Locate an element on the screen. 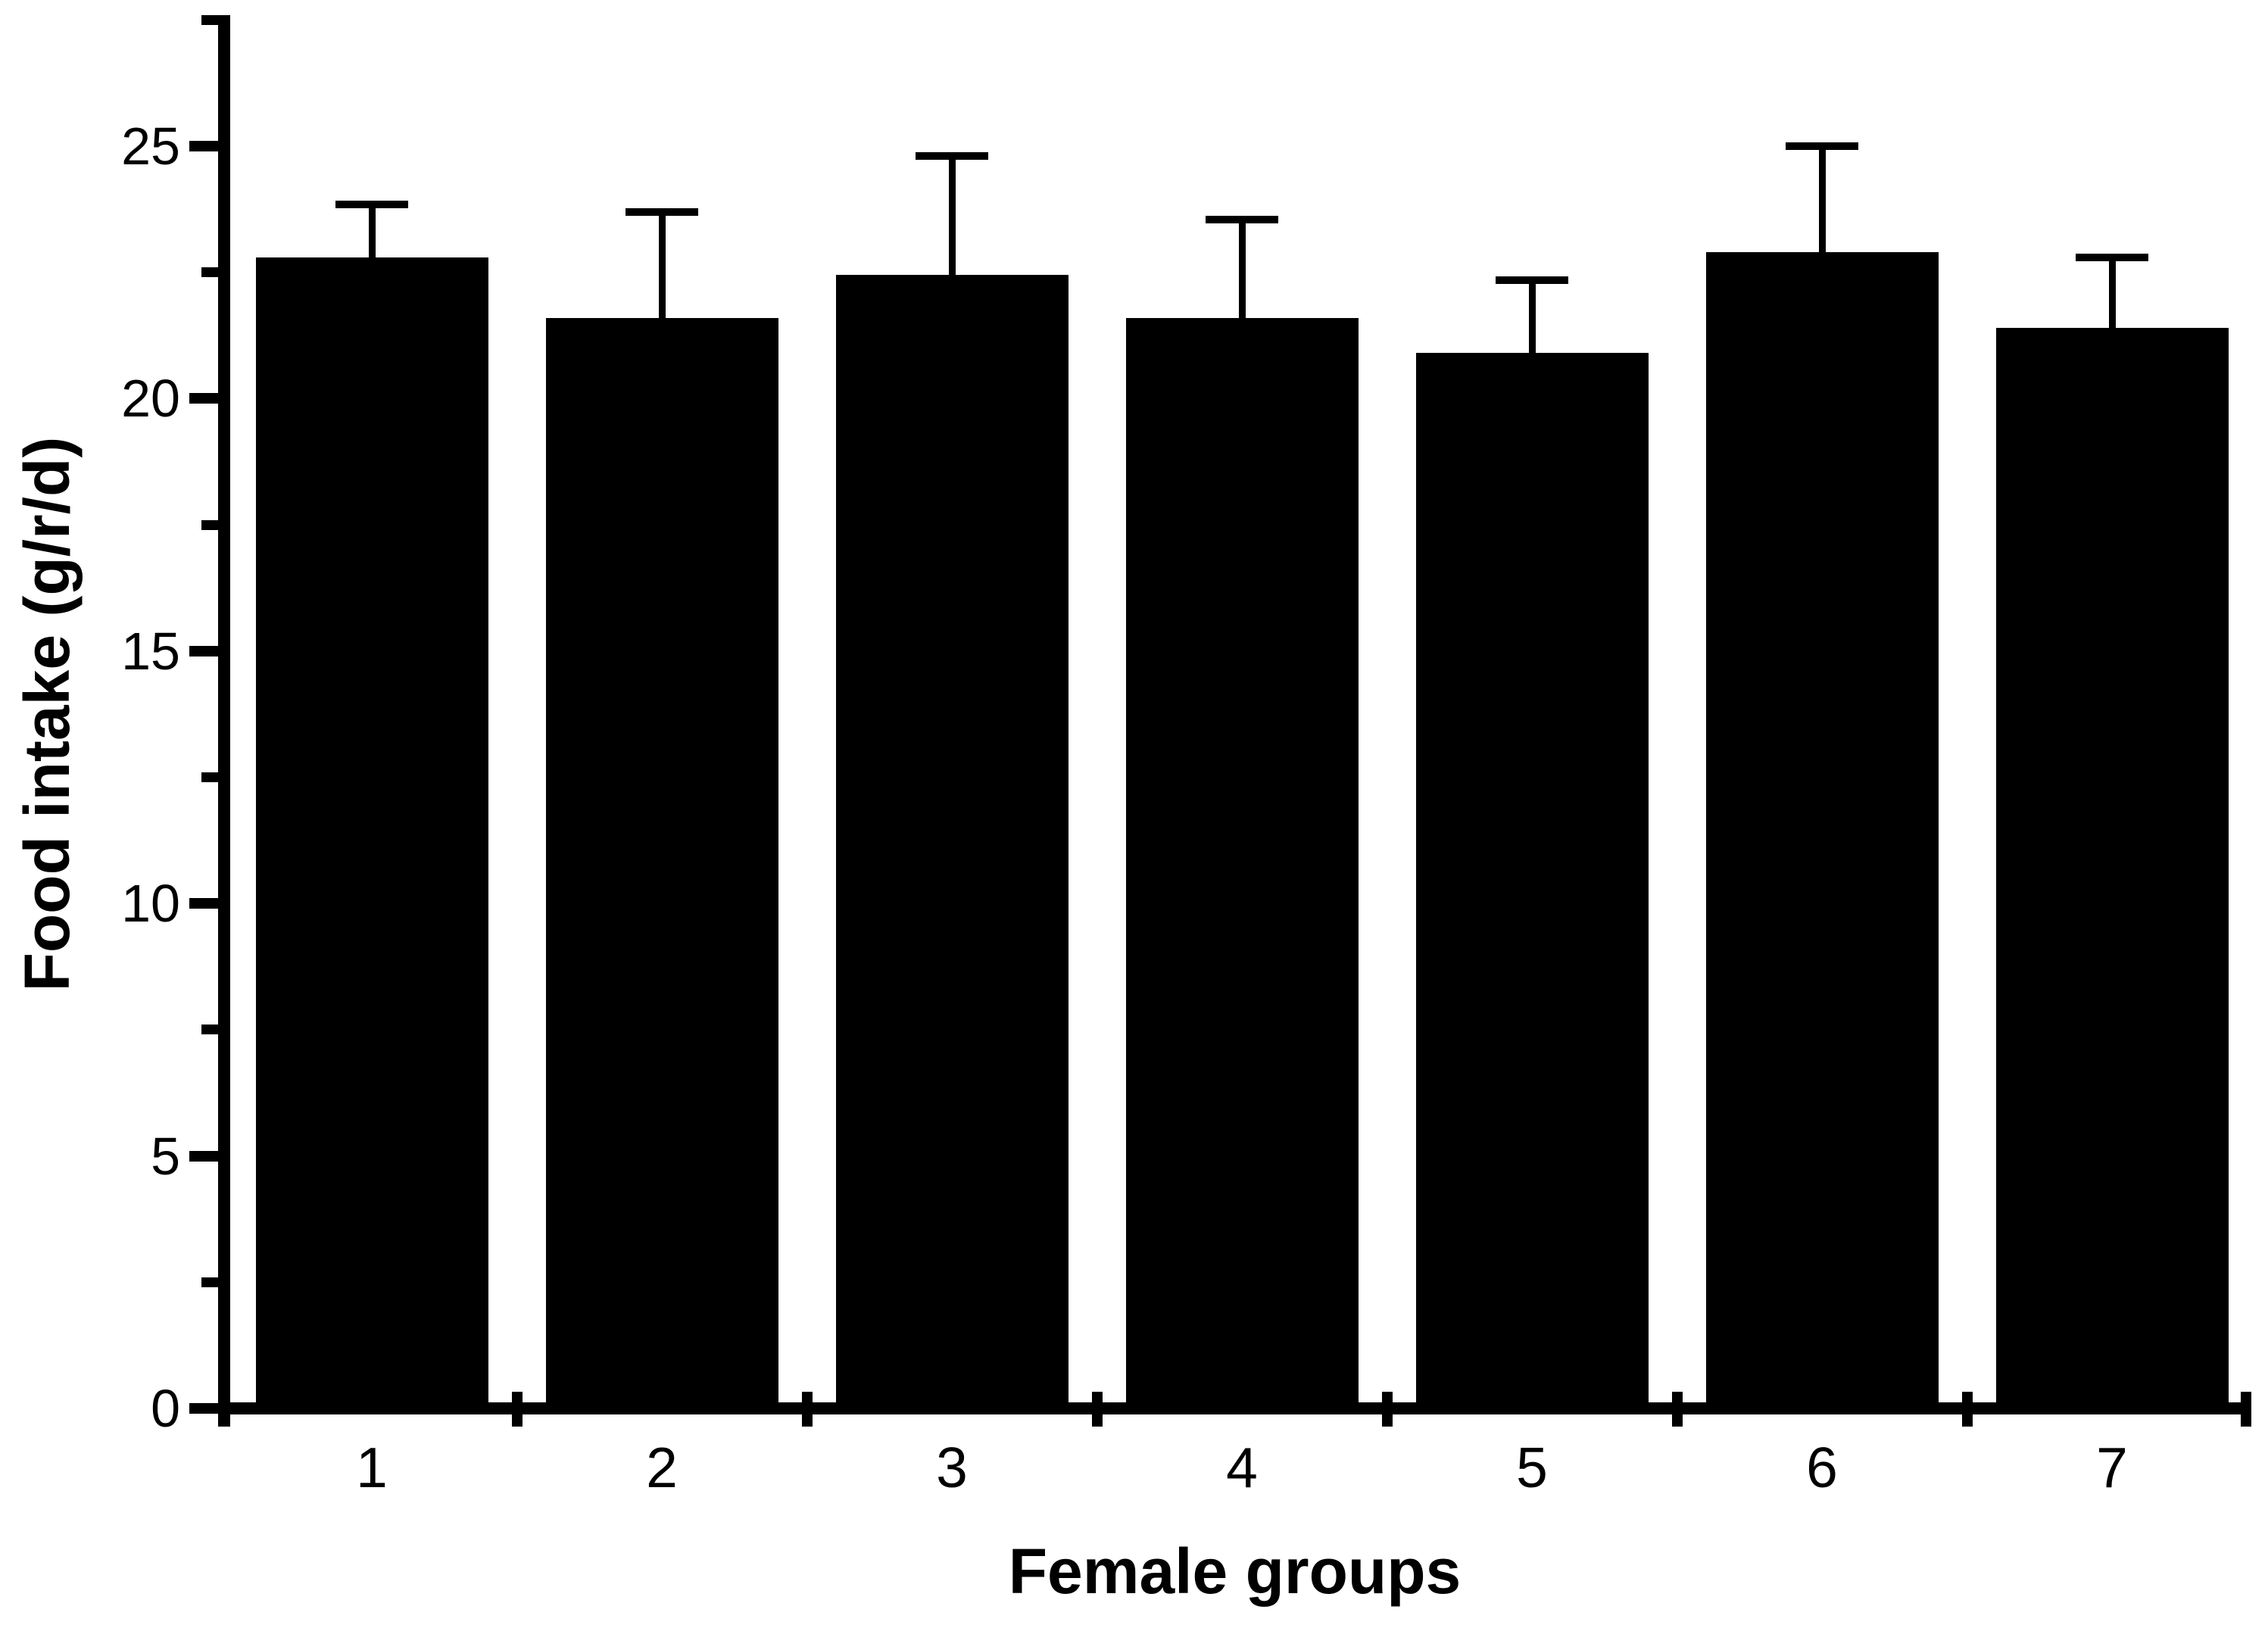  y-tick-label: 25 is located at coordinates (150, 146).